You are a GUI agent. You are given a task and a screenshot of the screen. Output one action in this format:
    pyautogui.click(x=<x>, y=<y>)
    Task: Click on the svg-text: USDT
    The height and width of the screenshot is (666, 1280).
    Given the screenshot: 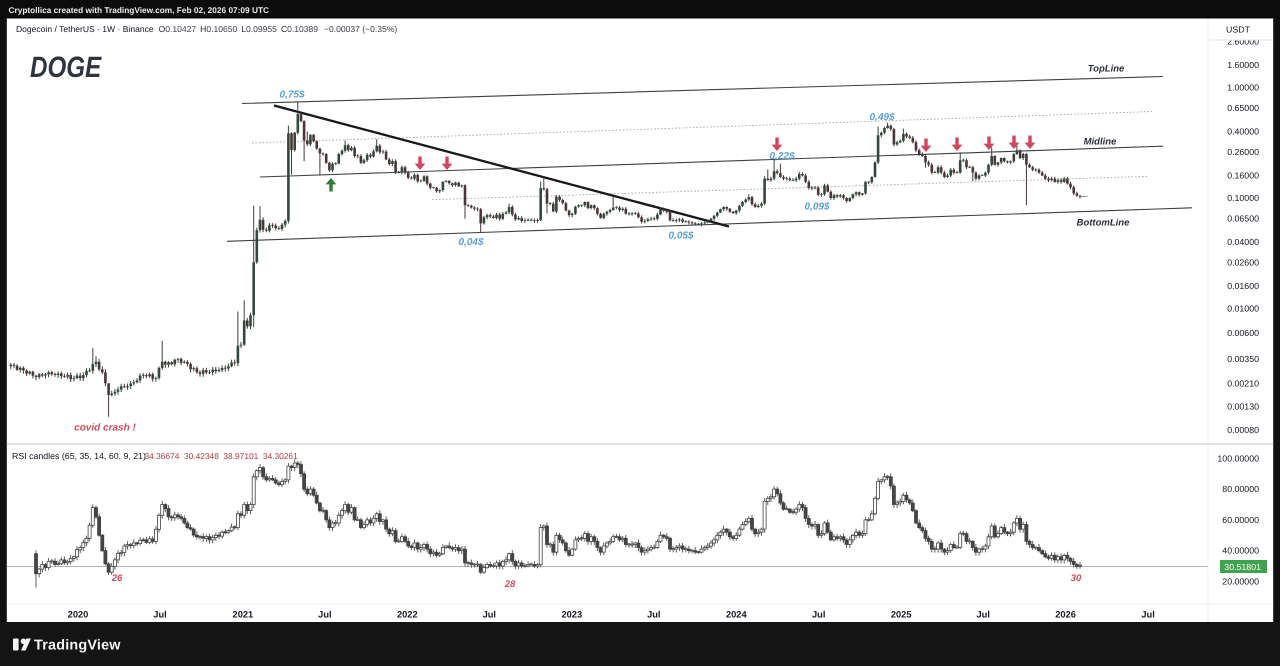 What is the action you would take?
    pyautogui.click(x=1238, y=30)
    